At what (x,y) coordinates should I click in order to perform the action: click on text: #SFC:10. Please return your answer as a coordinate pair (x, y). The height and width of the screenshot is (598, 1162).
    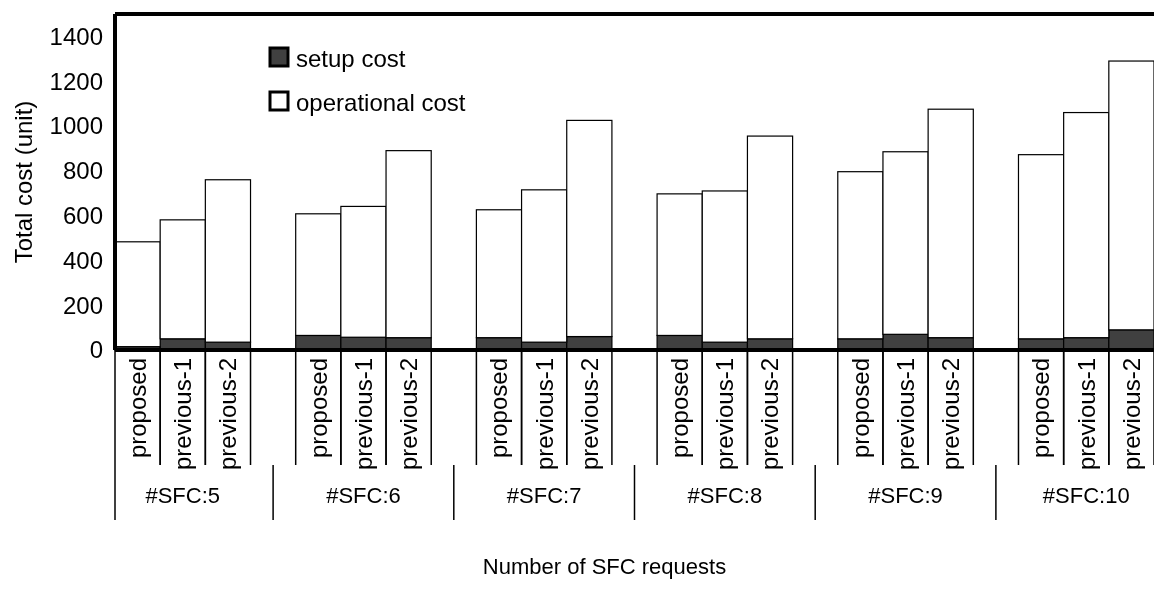
    Looking at the image, I should click on (1086, 495).